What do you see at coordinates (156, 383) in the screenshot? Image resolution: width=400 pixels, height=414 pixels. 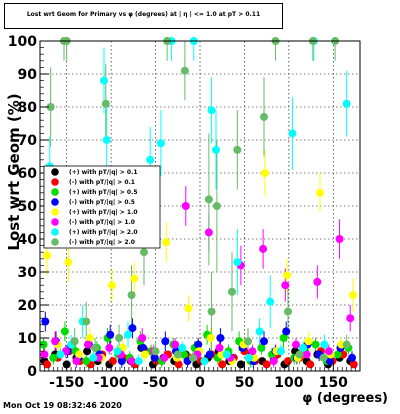 I see `x-tick-label: -50` at bounding box center [156, 383].